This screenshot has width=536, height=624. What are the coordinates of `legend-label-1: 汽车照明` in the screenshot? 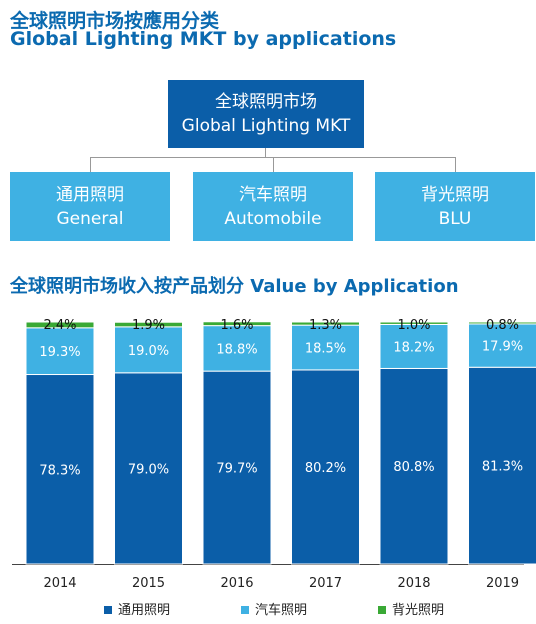 It's located at (281, 610).